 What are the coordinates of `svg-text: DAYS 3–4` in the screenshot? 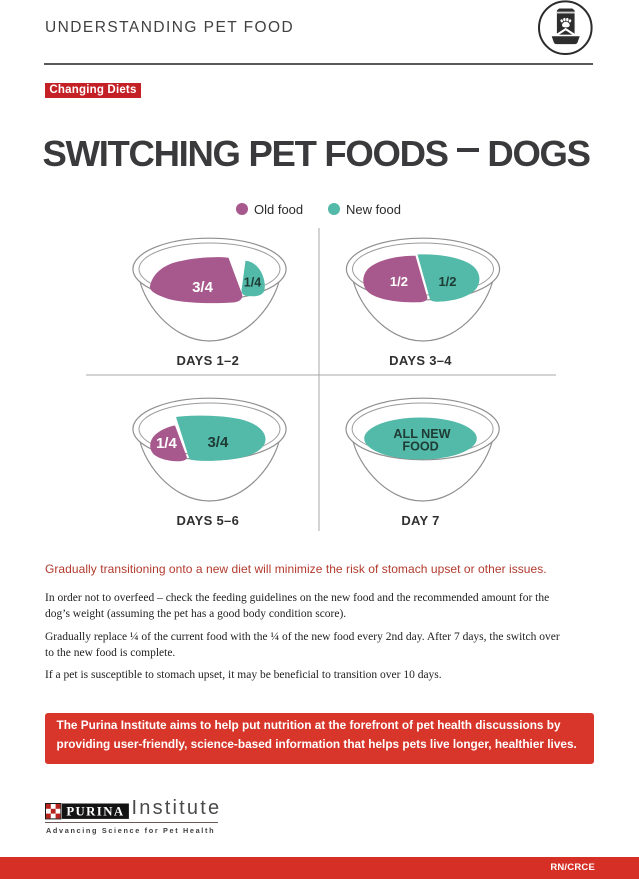 It's located at (420, 360).